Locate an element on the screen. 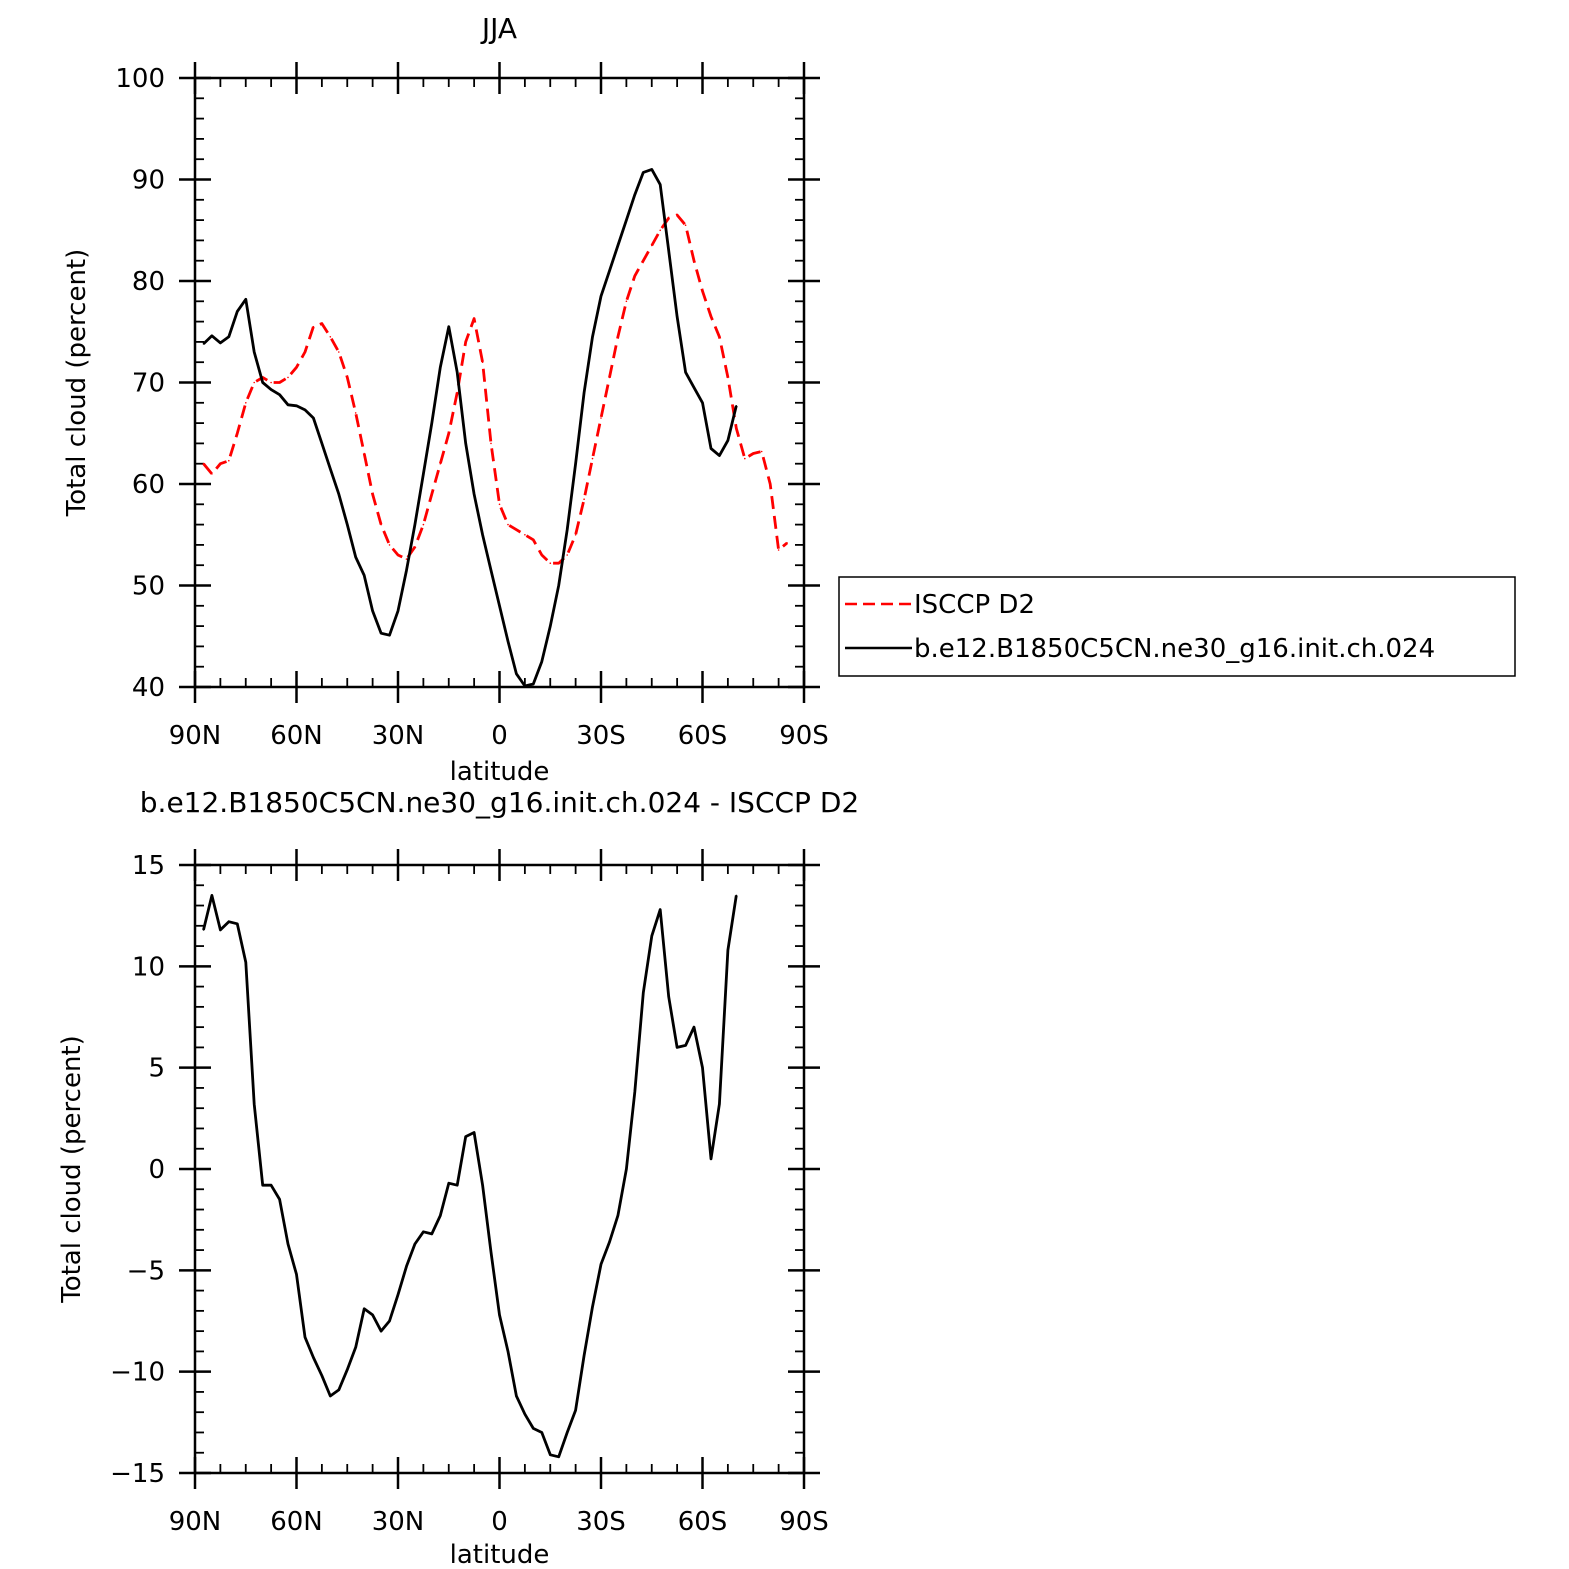  bottom-chart-x-tick-label: 30N is located at coordinates (398, 1522).